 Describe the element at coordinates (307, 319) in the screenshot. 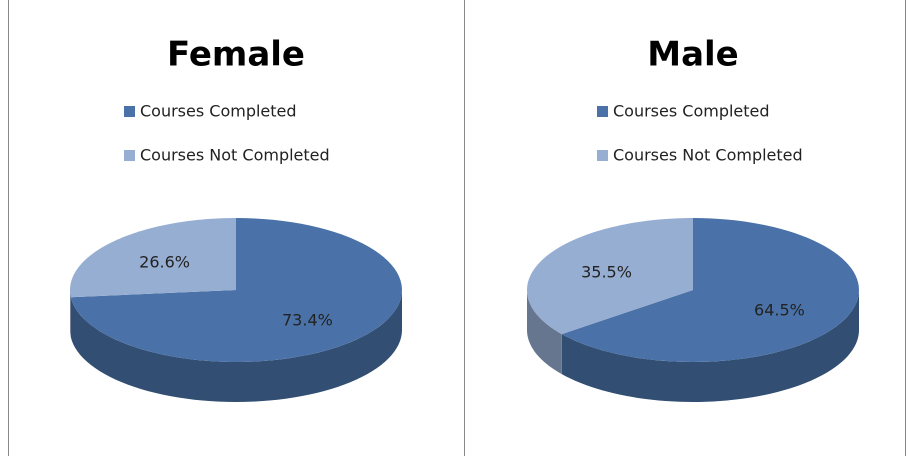

I see `data-label: 73.4%` at that location.